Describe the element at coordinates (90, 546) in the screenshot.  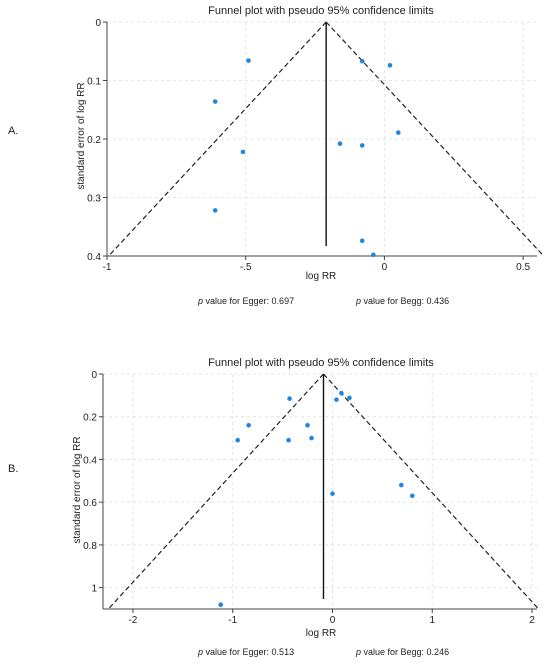
I see `y-tick-label-b-4: 0.8` at that location.